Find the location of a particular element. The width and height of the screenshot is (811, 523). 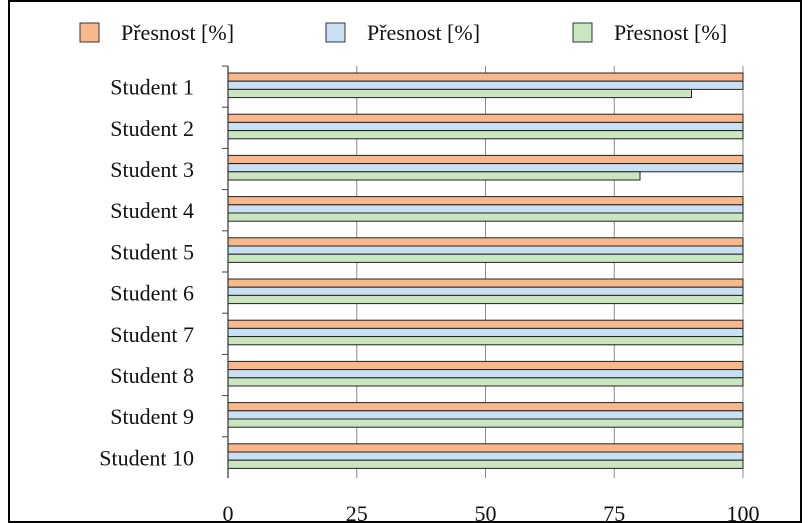

category-label: Student 5 is located at coordinates (152, 251).